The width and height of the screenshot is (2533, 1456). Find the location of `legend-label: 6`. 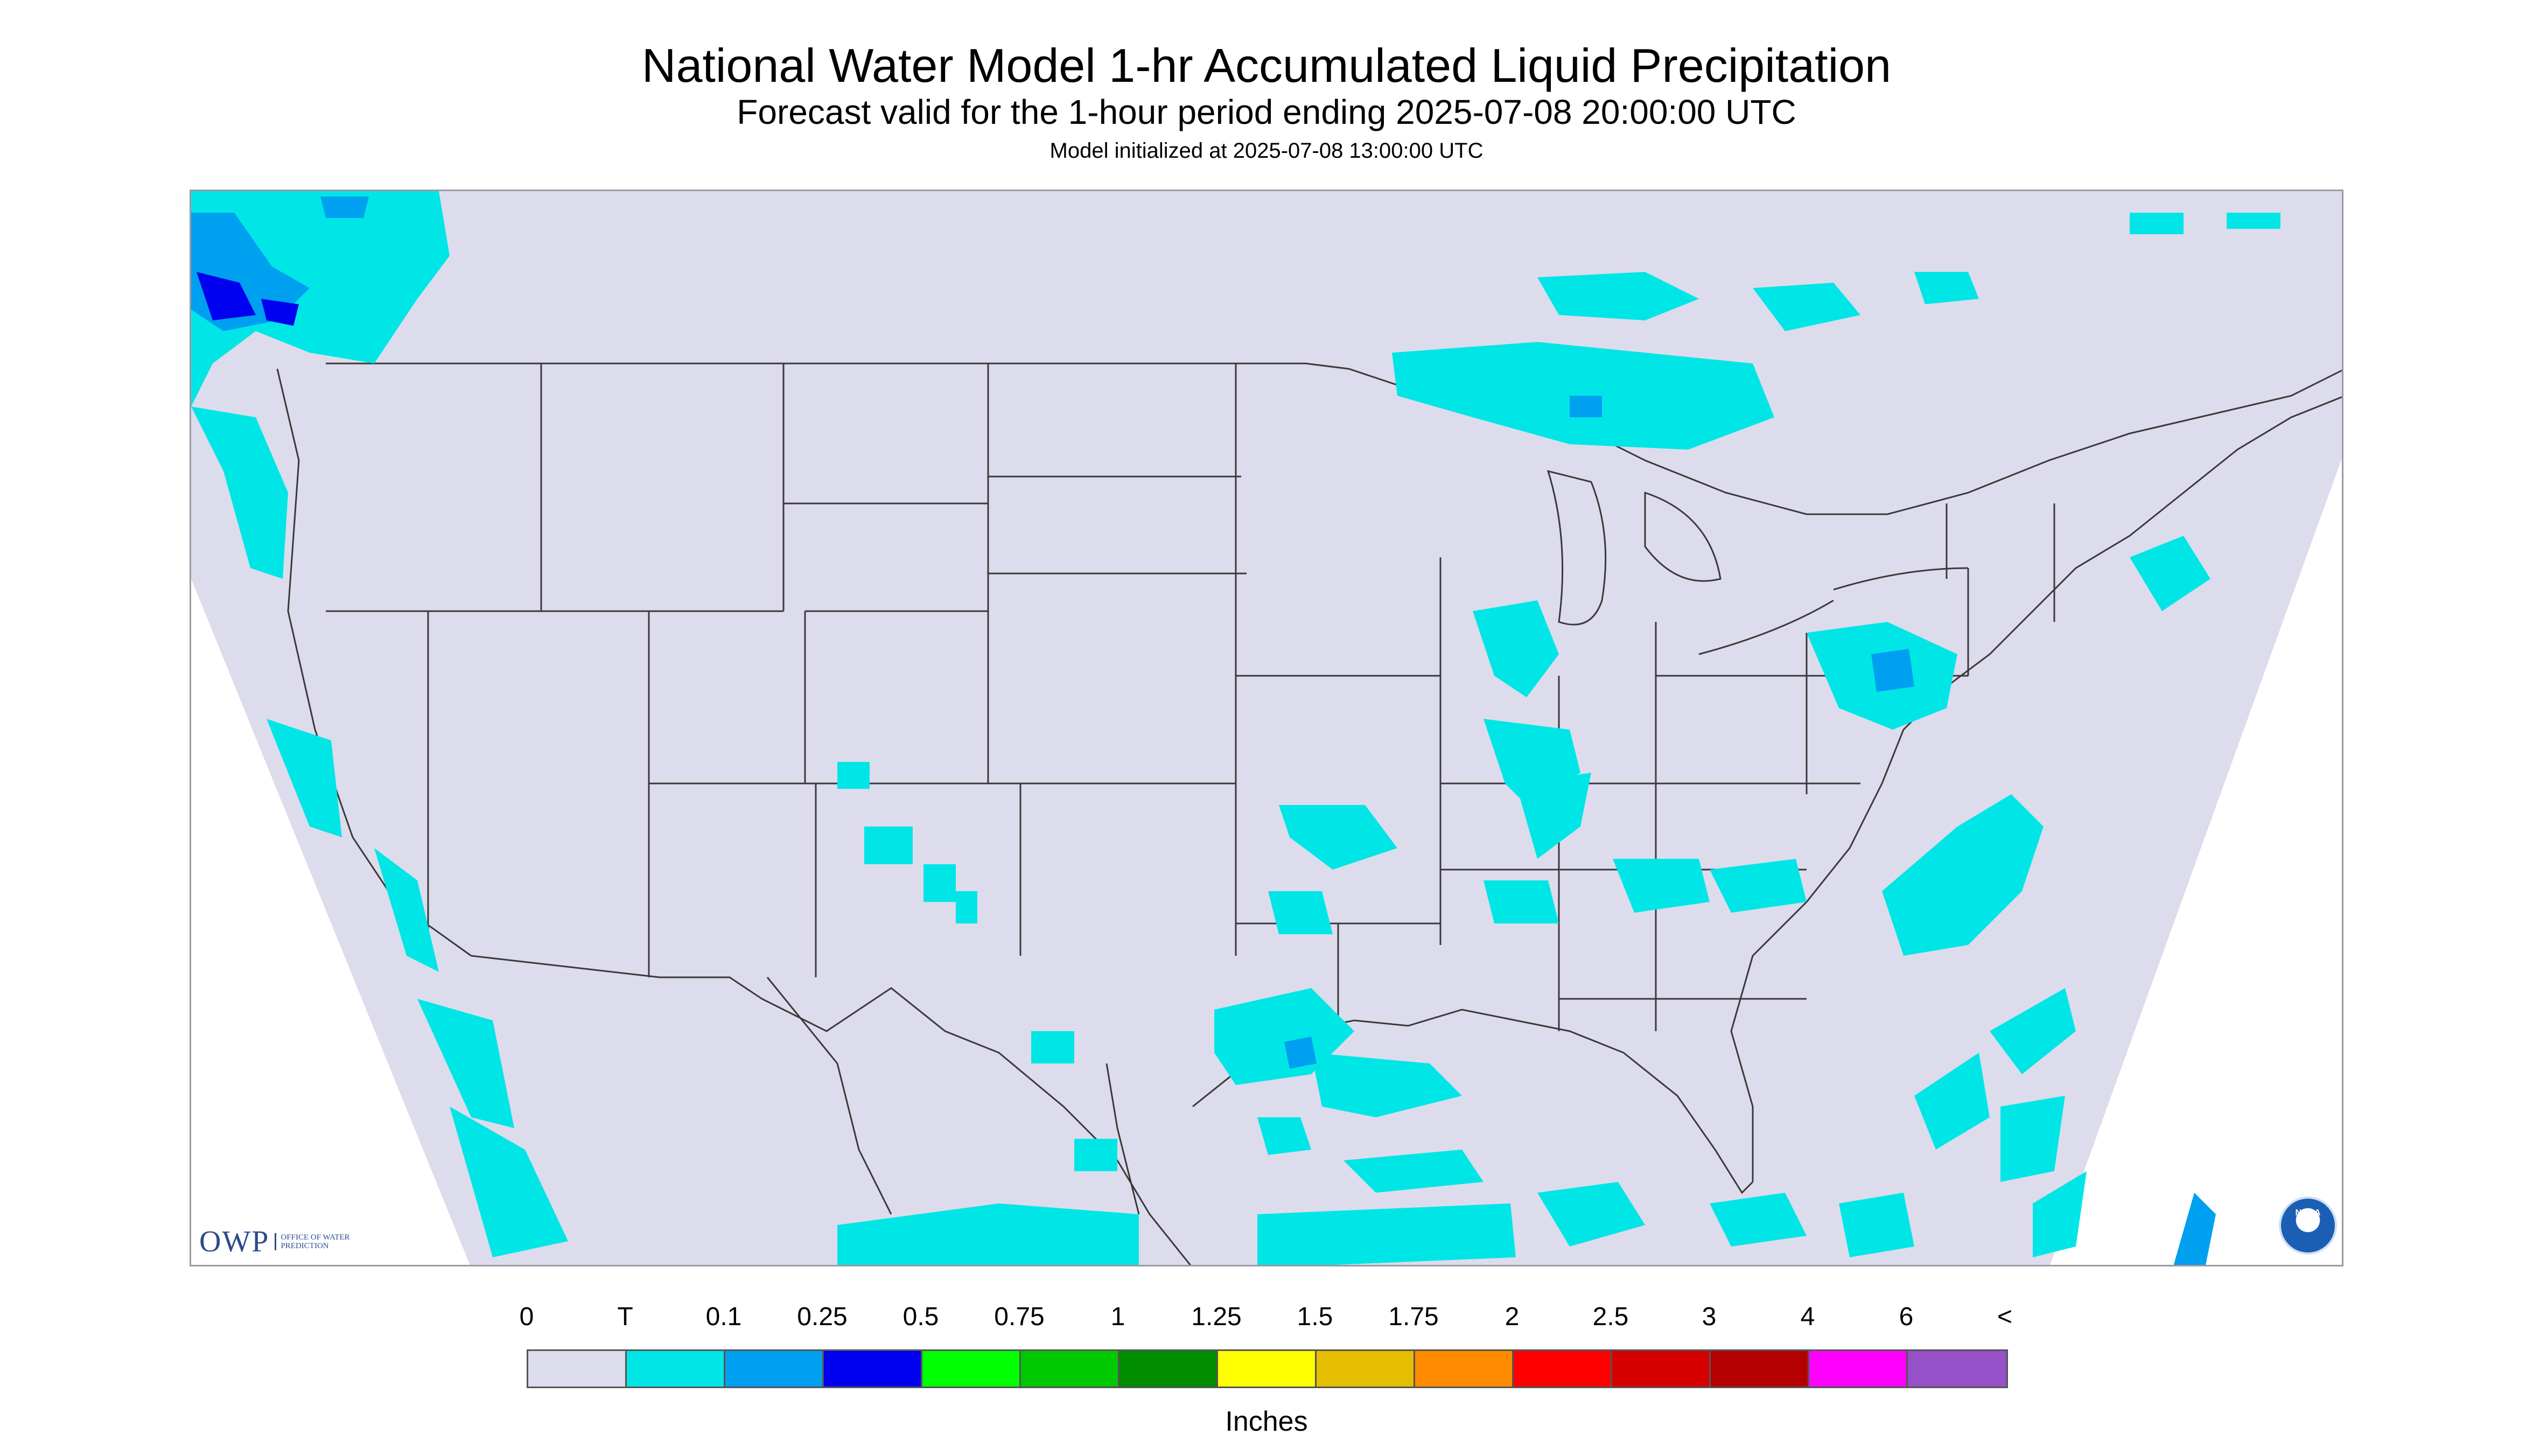

legend-label: 6 is located at coordinates (1907, 1317).